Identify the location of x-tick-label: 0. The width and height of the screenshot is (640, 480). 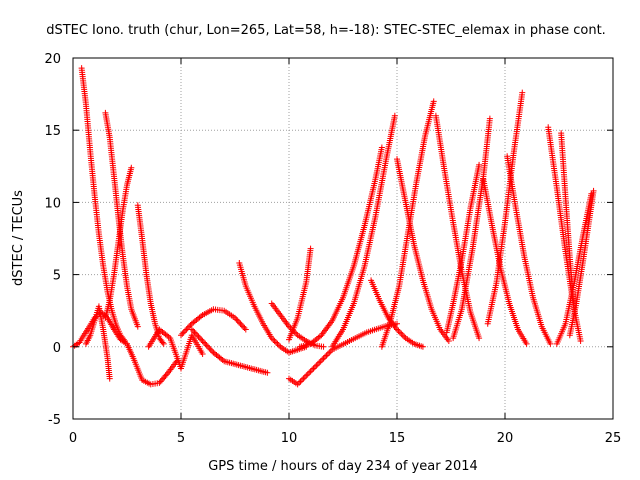
(73, 438).